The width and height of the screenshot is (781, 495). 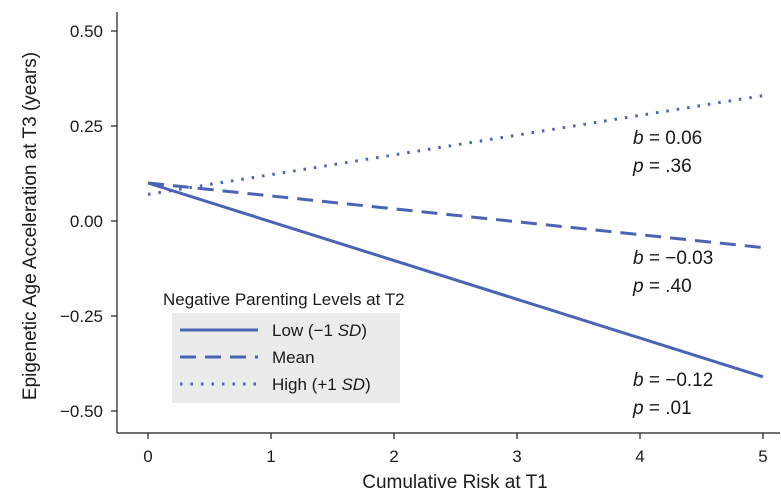 What do you see at coordinates (284, 299) in the screenshot?
I see `legend-title: Negative Parenting Levels at T2` at bounding box center [284, 299].